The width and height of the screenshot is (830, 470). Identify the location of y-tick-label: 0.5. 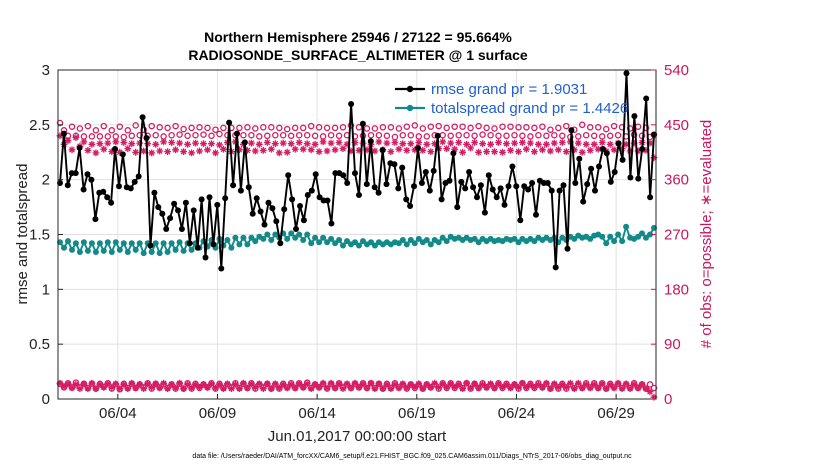
(39, 344).